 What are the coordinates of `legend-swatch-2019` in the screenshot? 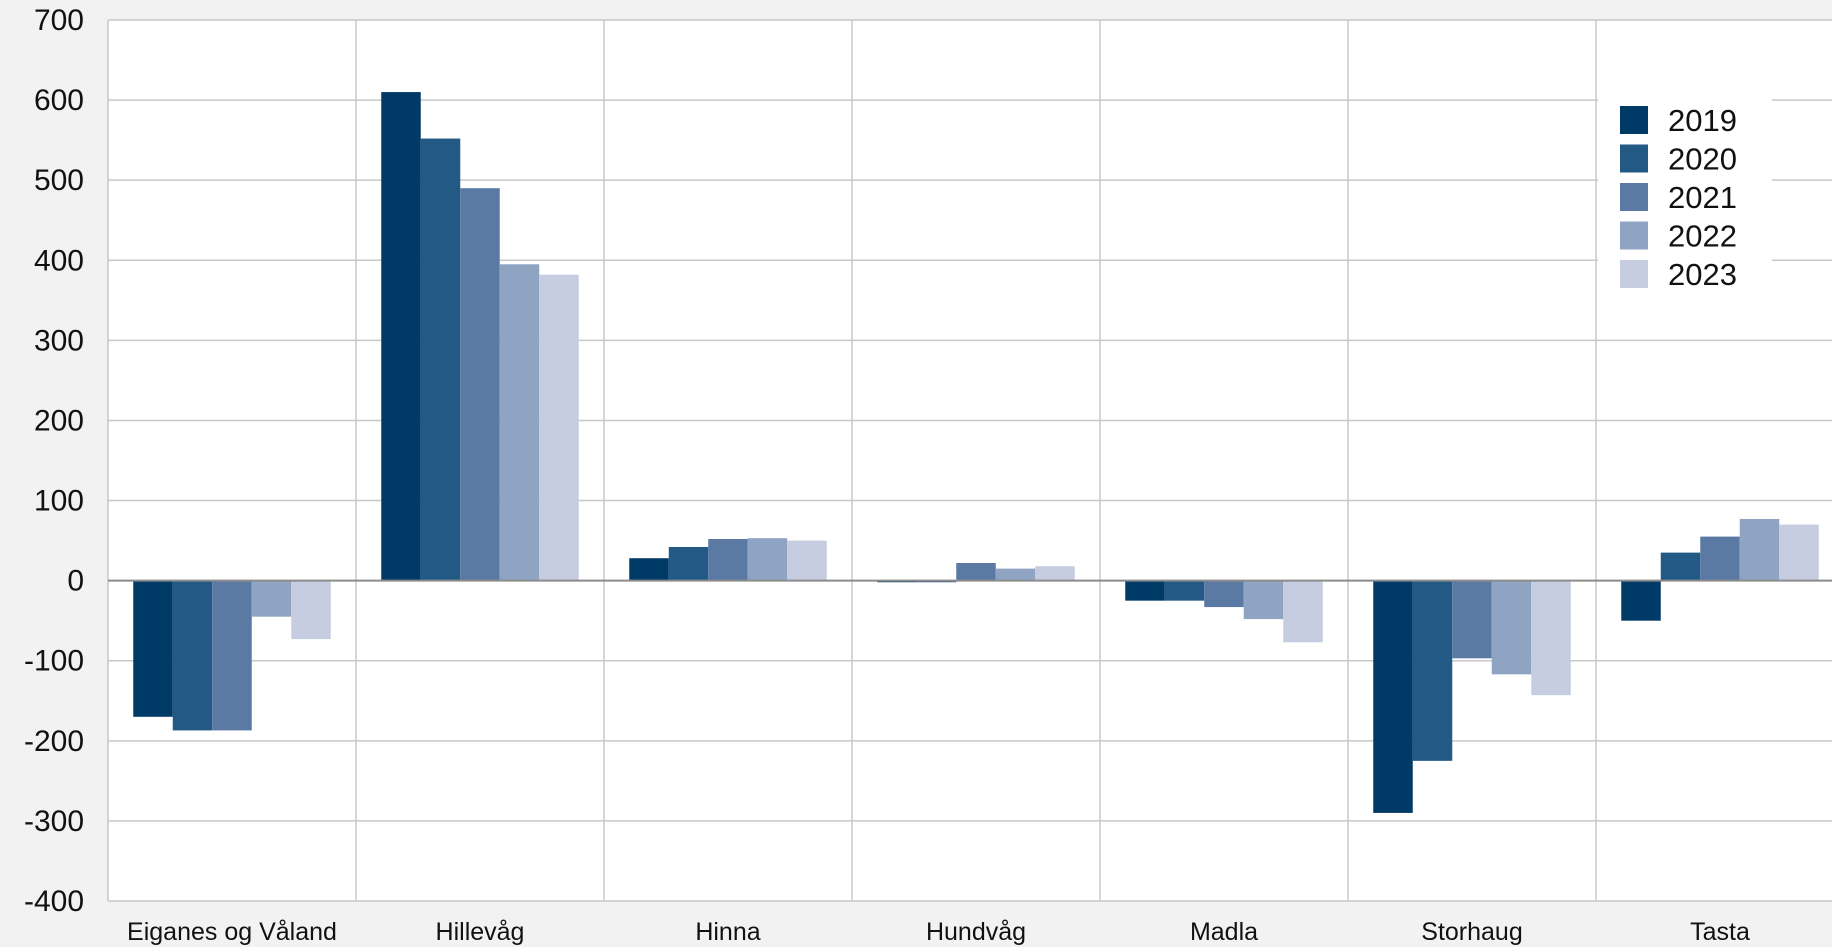 It's located at (1634, 120).